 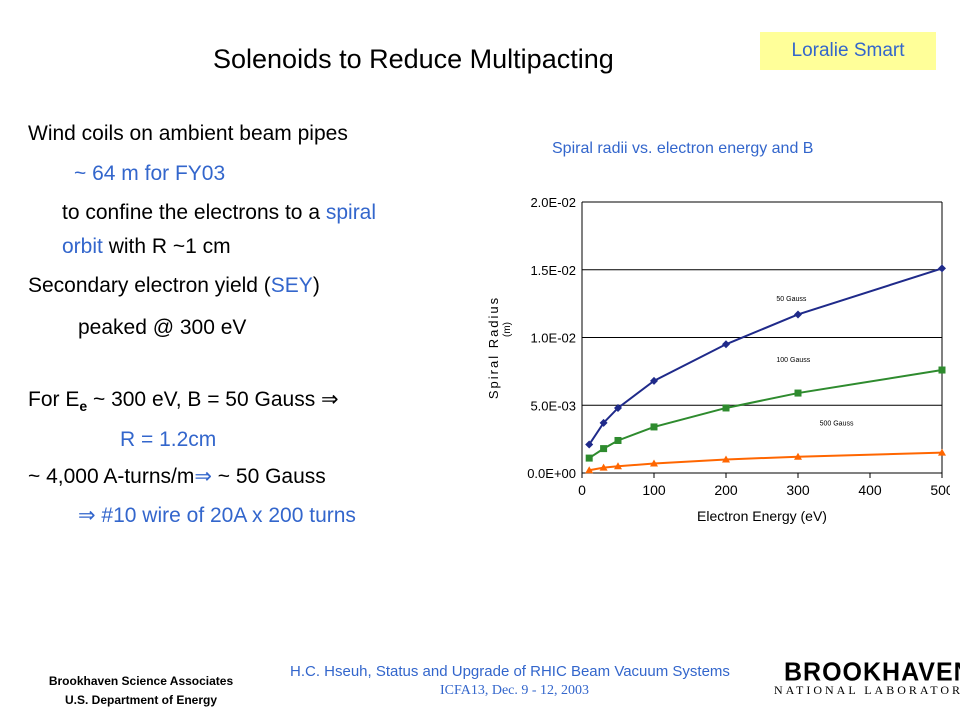 I want to click on slide-title: Solenoids to Reduce Multipacting, so click(x=413, y=59).